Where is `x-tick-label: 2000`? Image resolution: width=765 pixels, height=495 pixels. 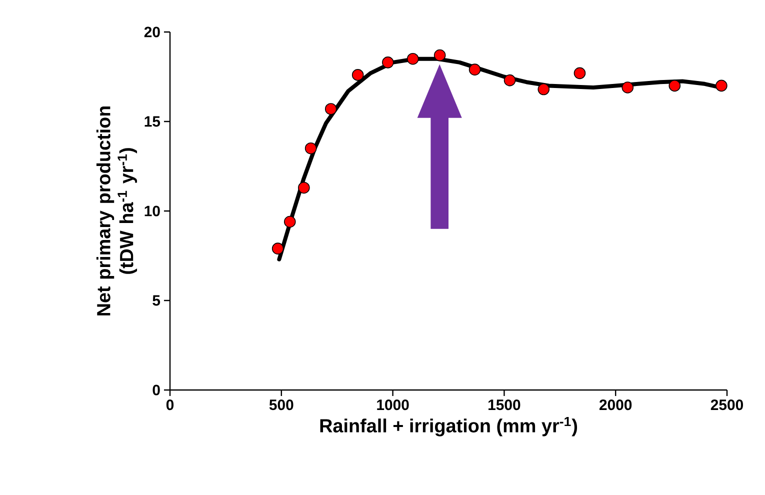
x-tick-label: 2000 is located at coordinates (616, 405).